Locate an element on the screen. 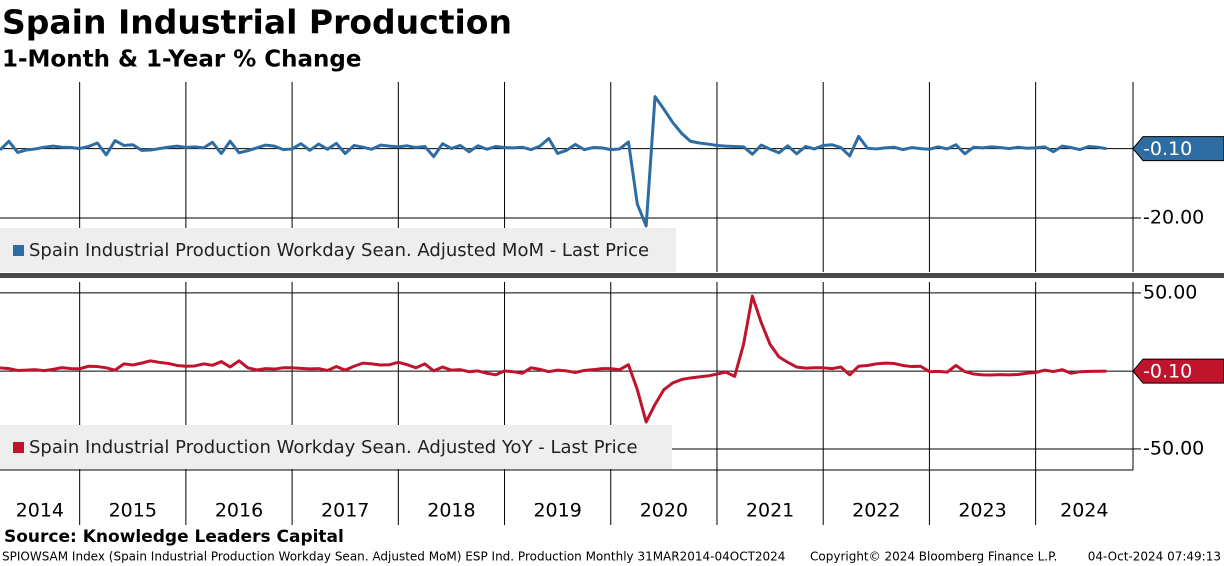 Image resolution: width=1224 pixels, height=566 pixels. y-tick-label: 50.00 is located at coordinates (1170, 292).